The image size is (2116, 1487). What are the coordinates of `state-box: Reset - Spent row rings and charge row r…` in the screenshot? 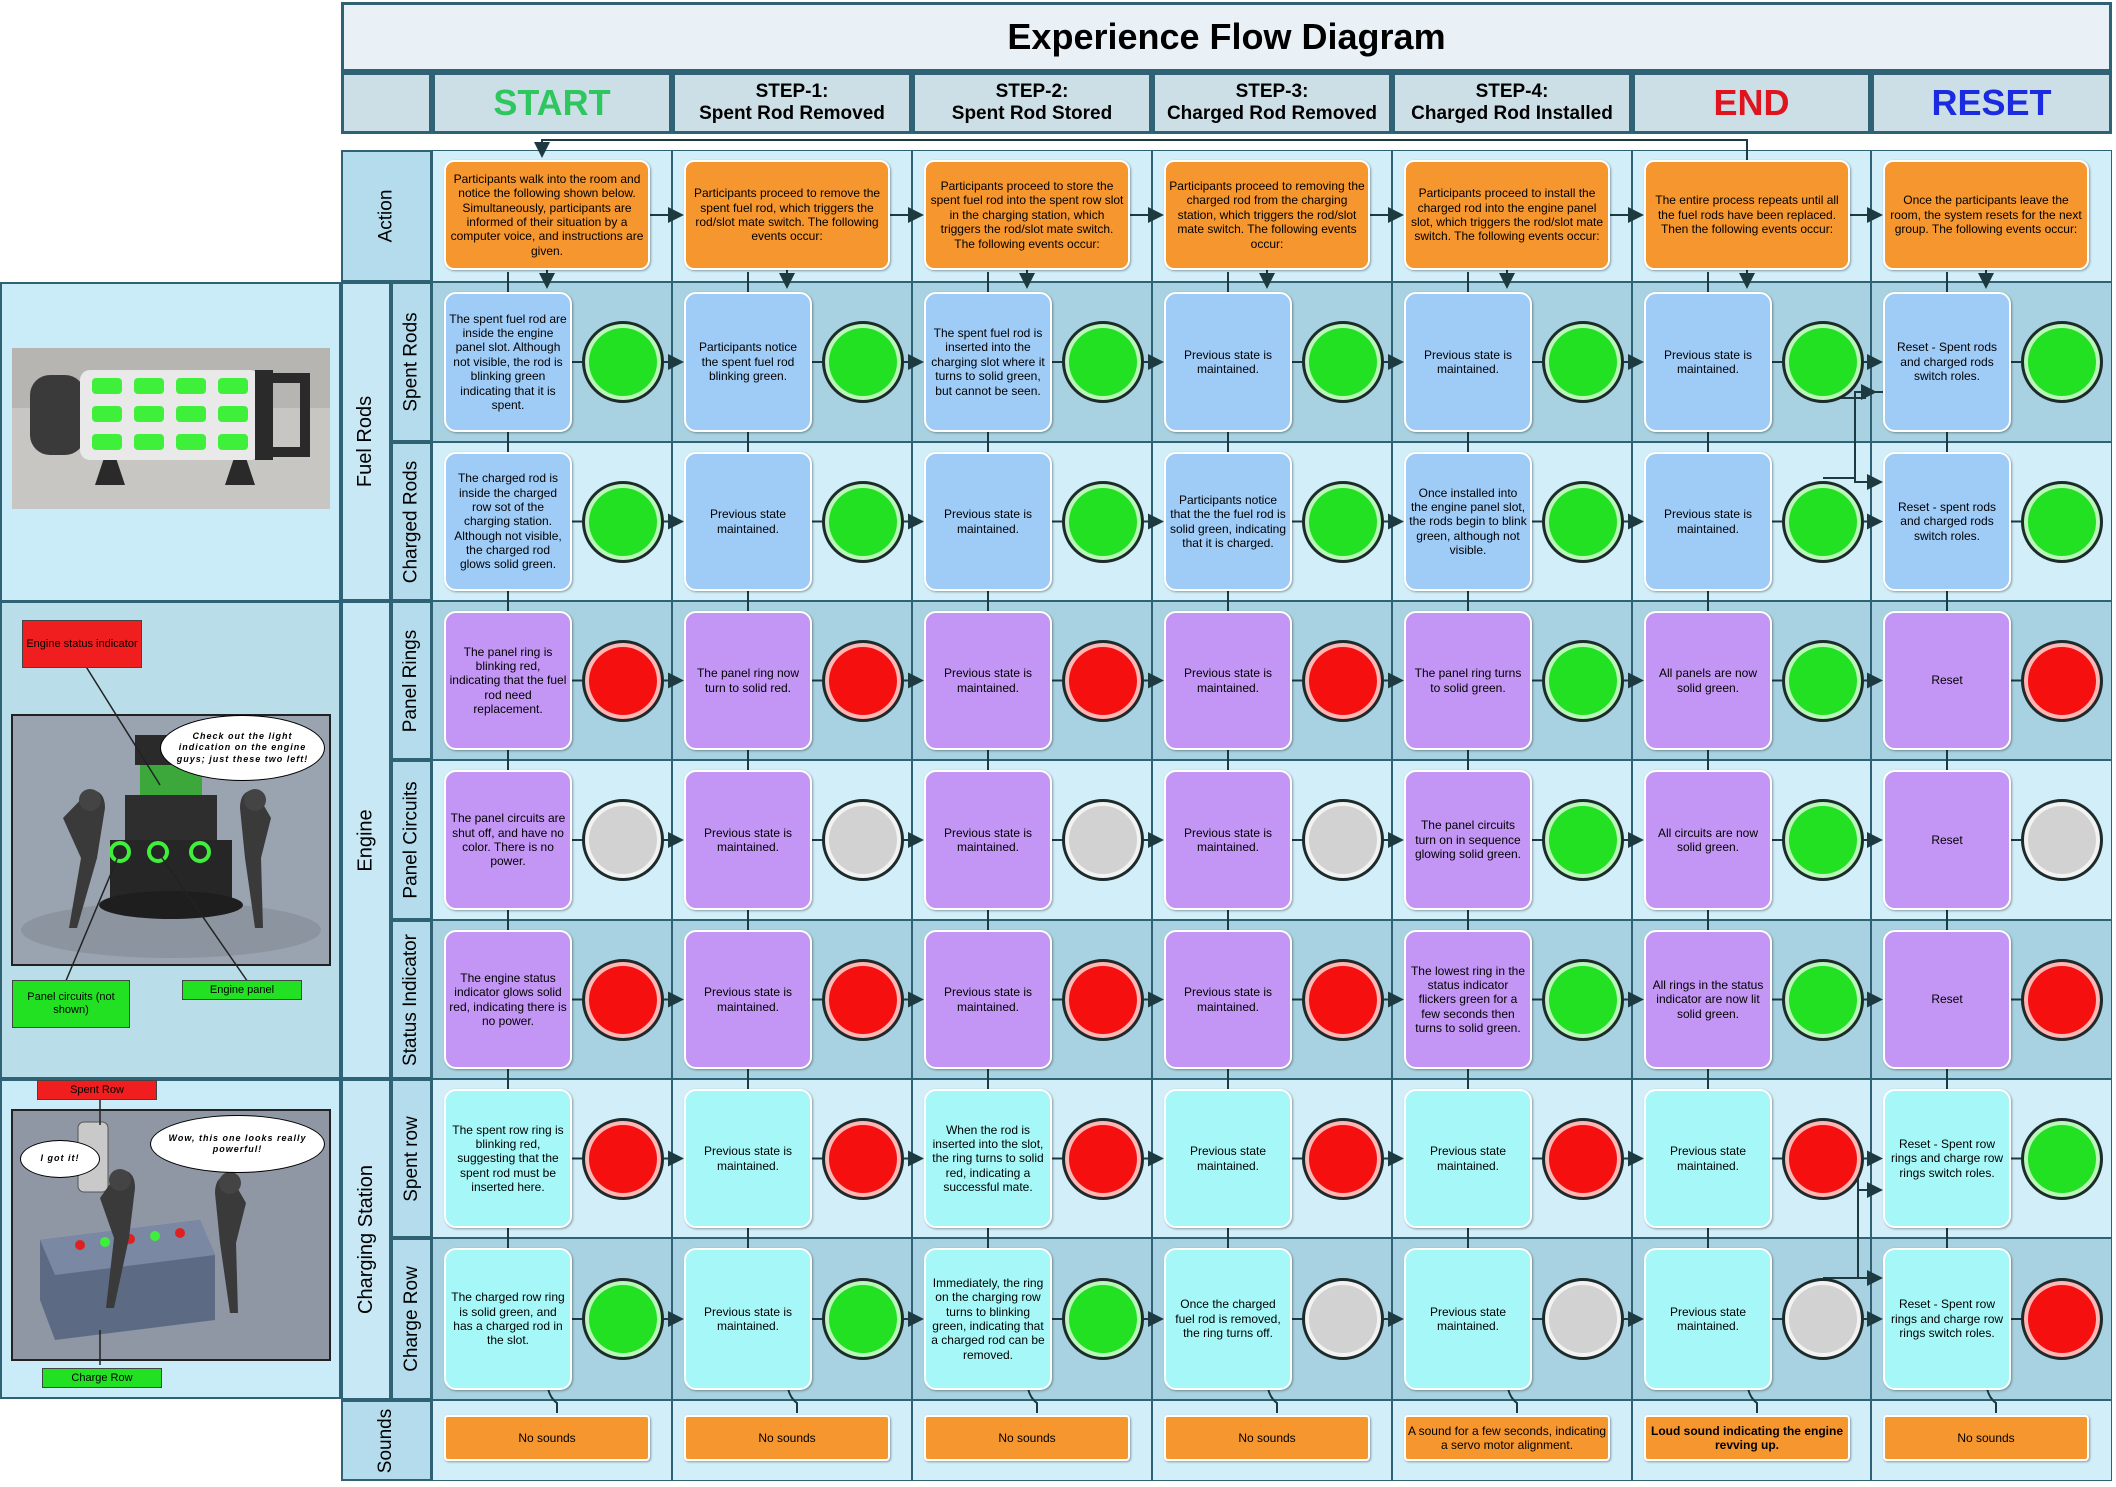 It's located at (1947, 1158).